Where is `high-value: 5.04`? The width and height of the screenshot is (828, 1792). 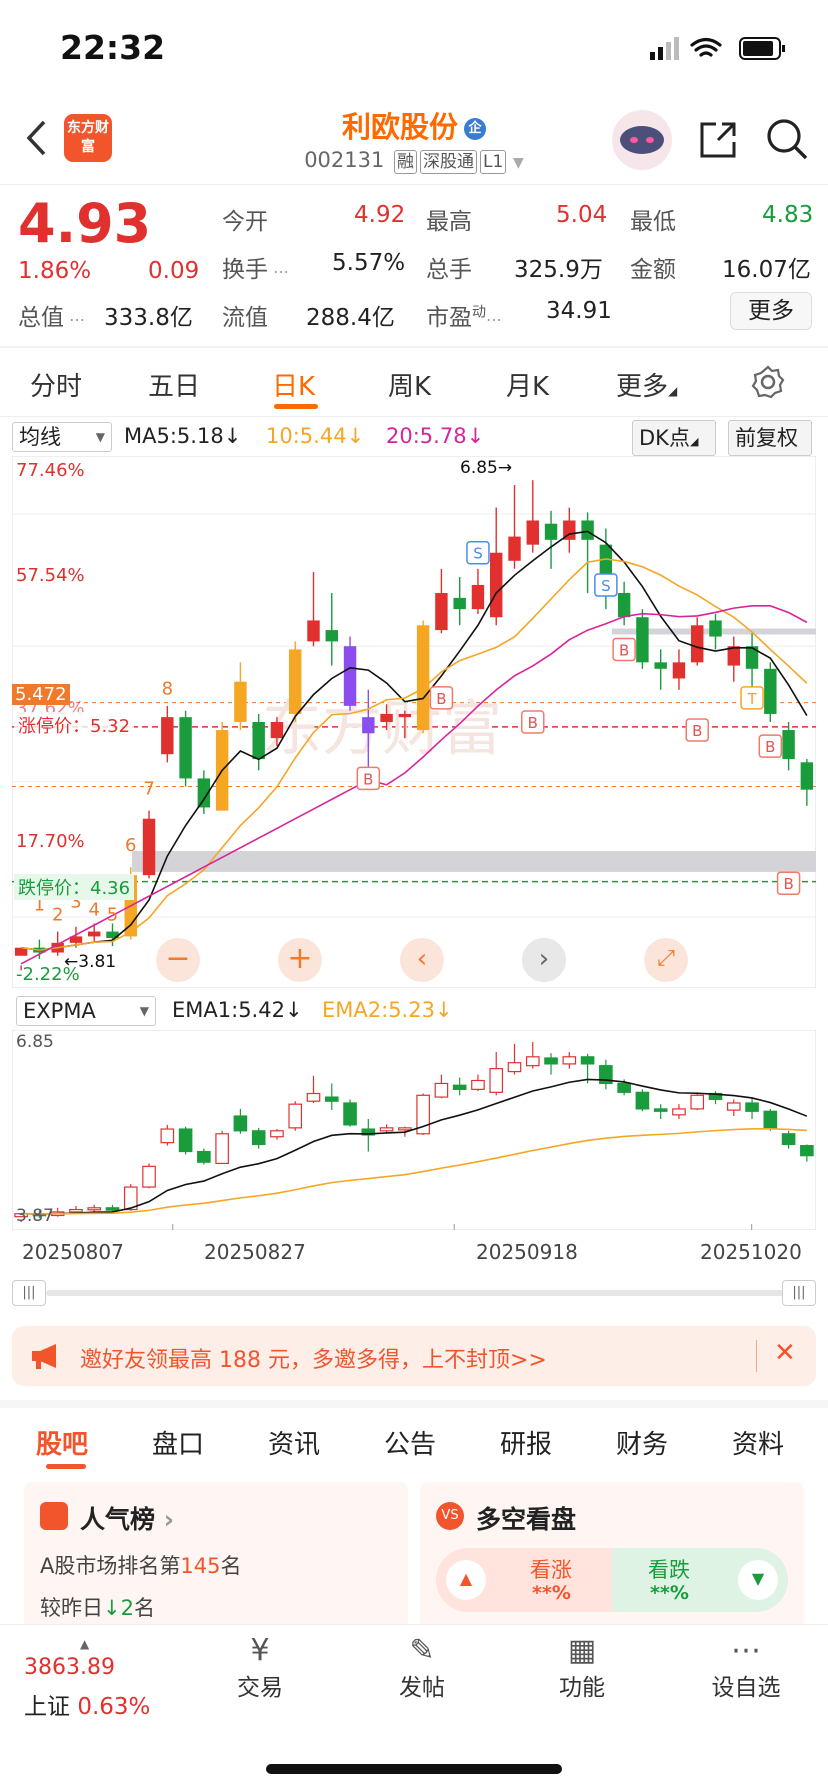 high-value: 5.04 is located at coordinates (582, 215).